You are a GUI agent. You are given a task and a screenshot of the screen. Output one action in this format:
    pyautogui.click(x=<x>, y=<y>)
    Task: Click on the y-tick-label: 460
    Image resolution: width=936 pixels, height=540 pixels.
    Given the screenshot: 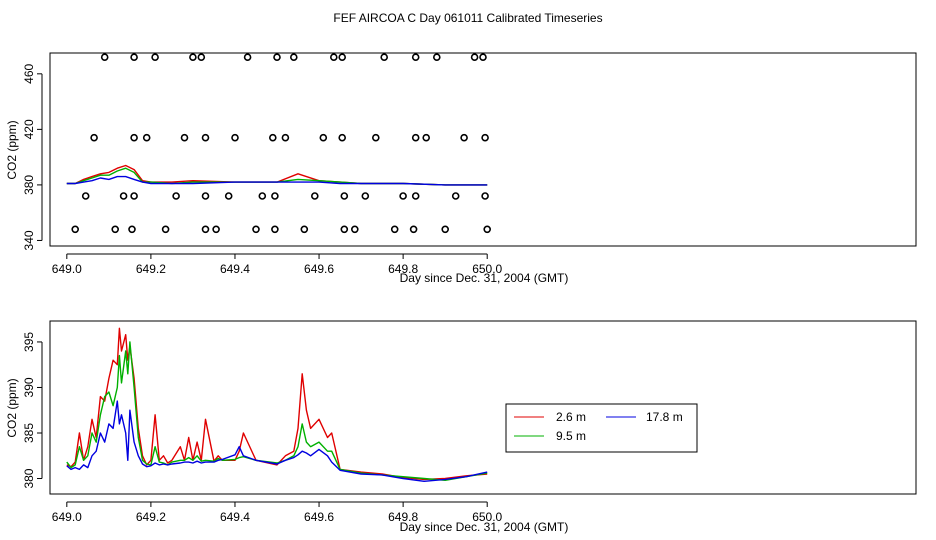 What is the action you would take?
    pyautogui.click(x=29, y=73)
    